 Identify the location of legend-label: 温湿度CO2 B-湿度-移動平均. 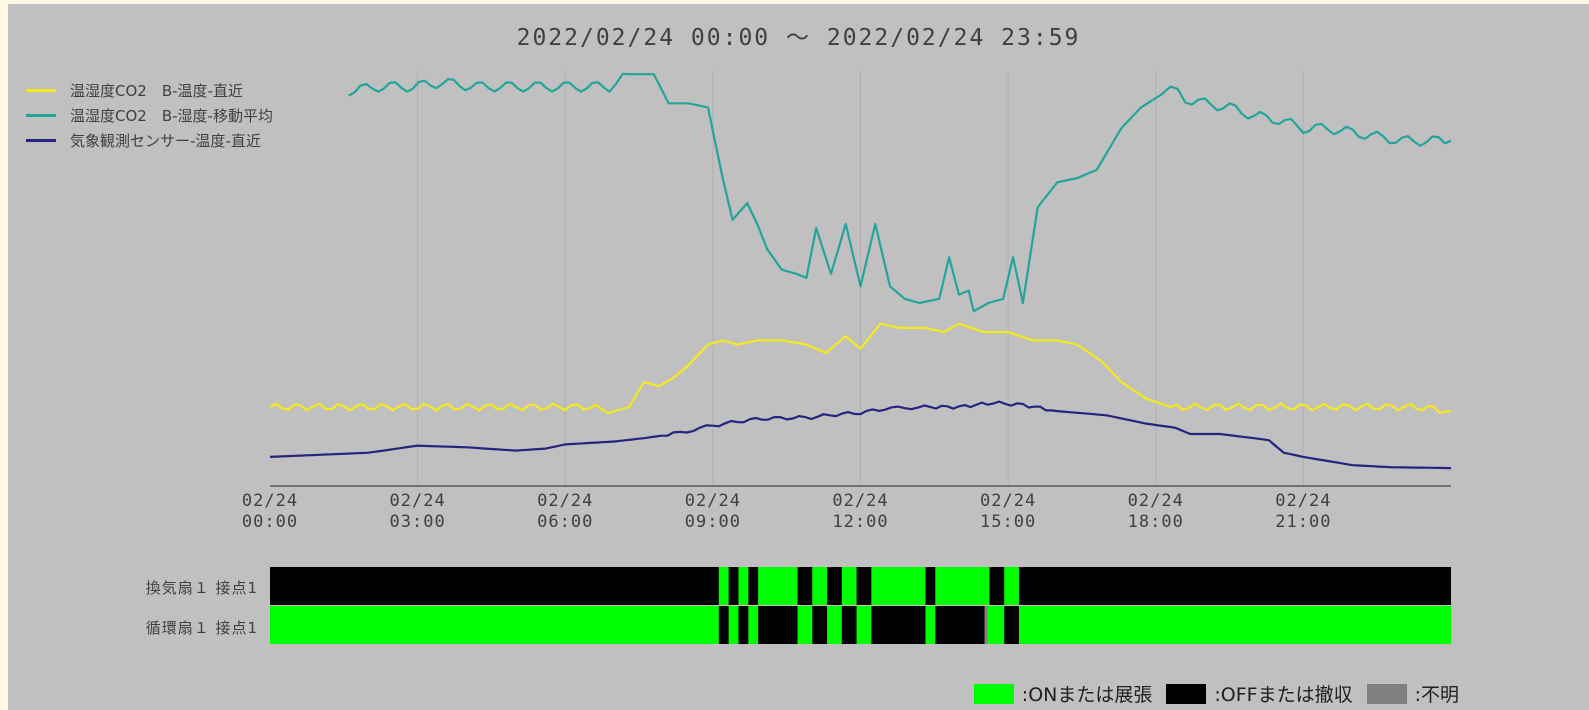
(171, 116).